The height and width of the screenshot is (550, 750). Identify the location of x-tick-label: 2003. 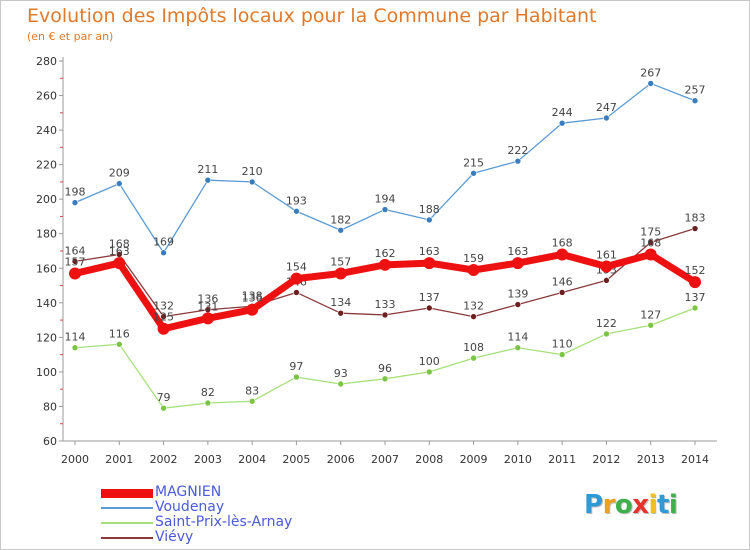
(208, 459).